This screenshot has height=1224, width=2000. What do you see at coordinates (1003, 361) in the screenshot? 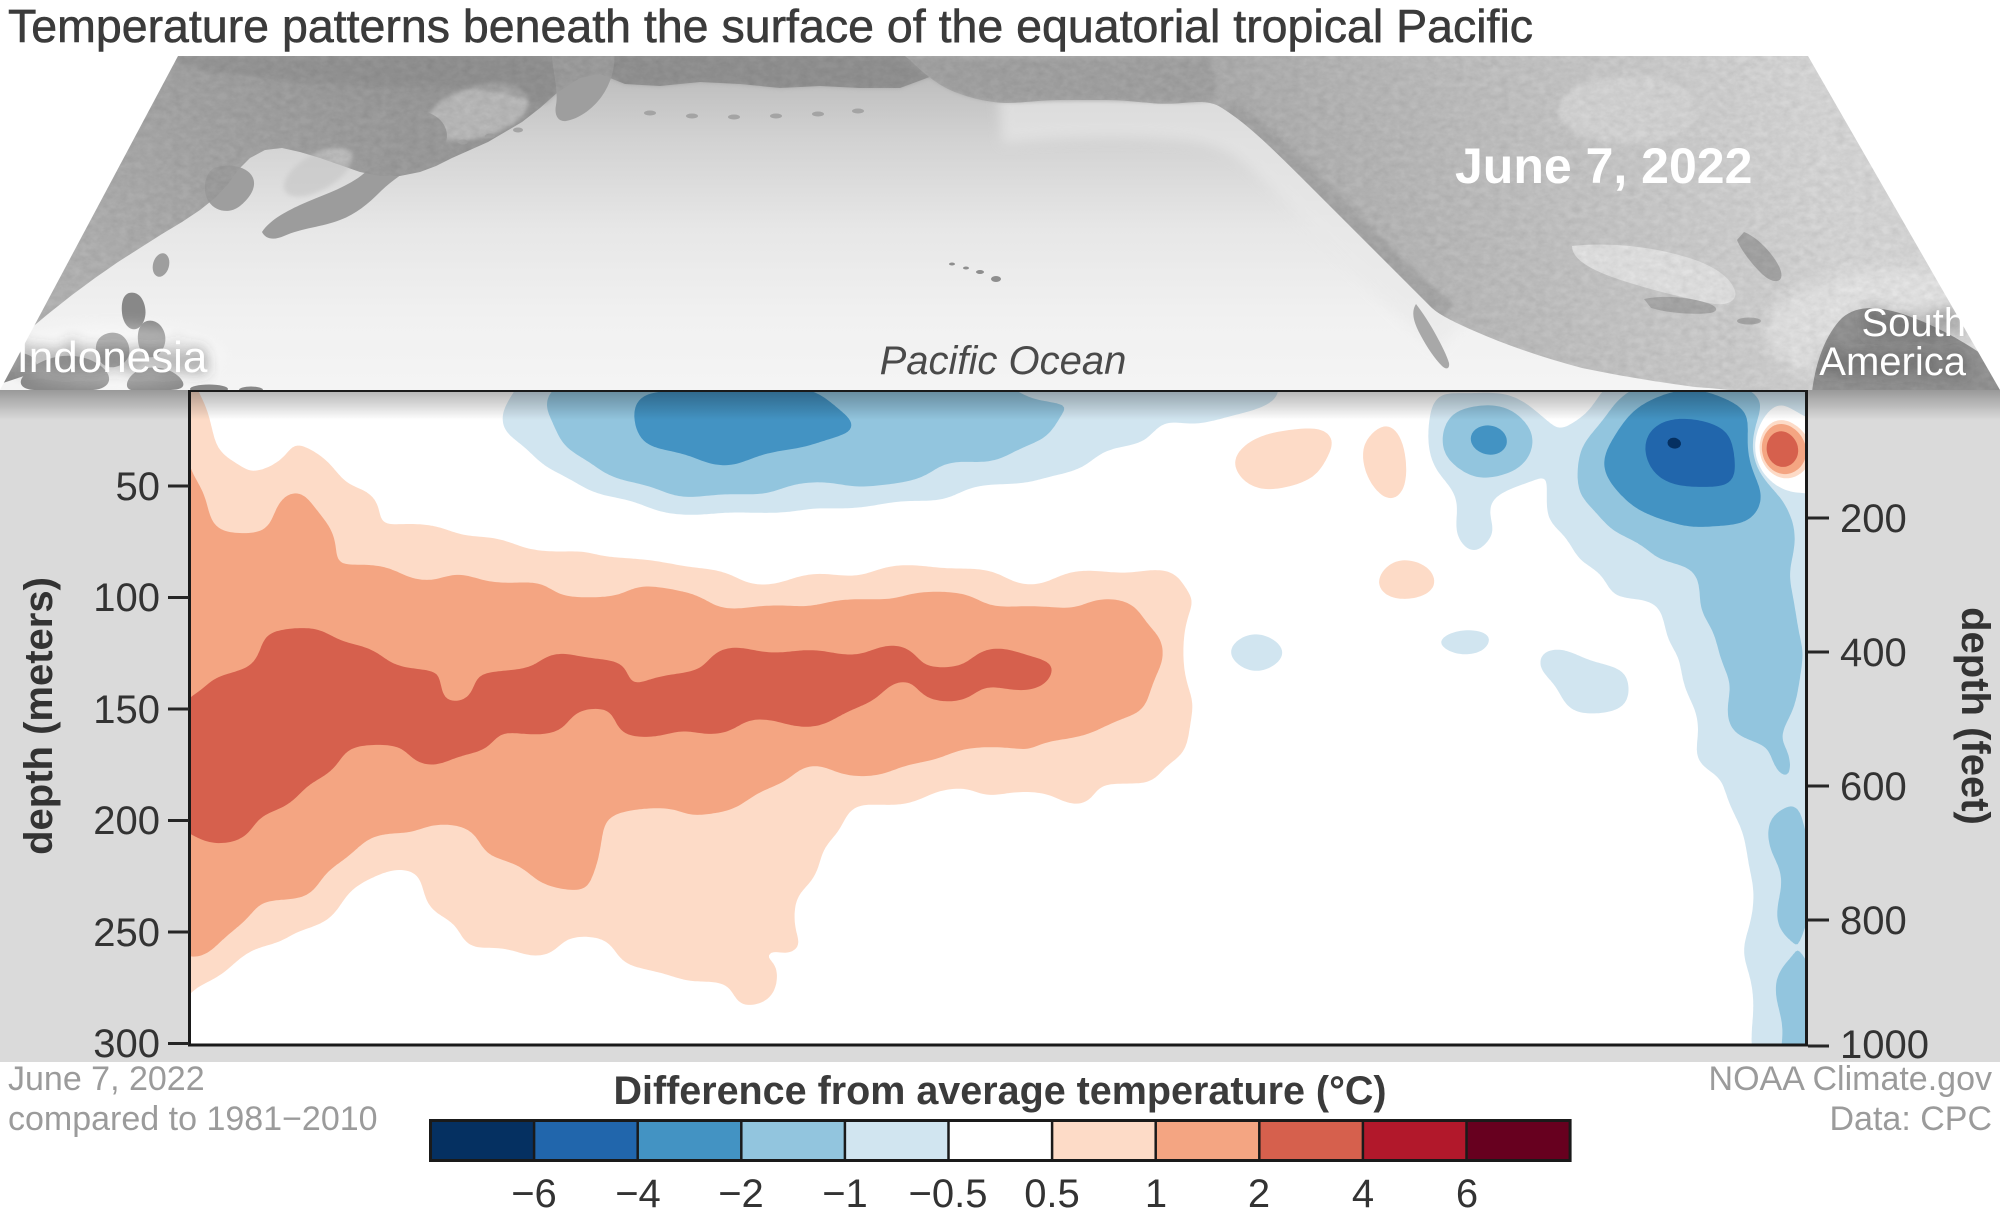
I see `svg-text: Pacific Ocean` at bounding box center [1003, 361].